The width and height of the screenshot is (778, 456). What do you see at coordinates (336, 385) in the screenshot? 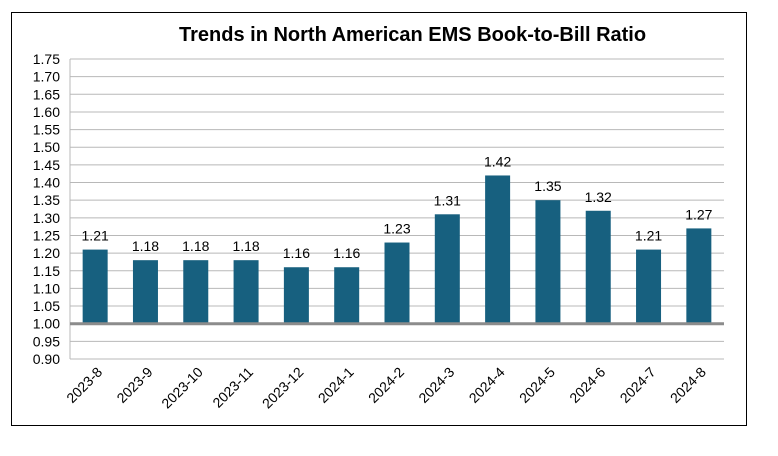
I see `x-tick-label: 2024-1` at bounding box center [336, 385].